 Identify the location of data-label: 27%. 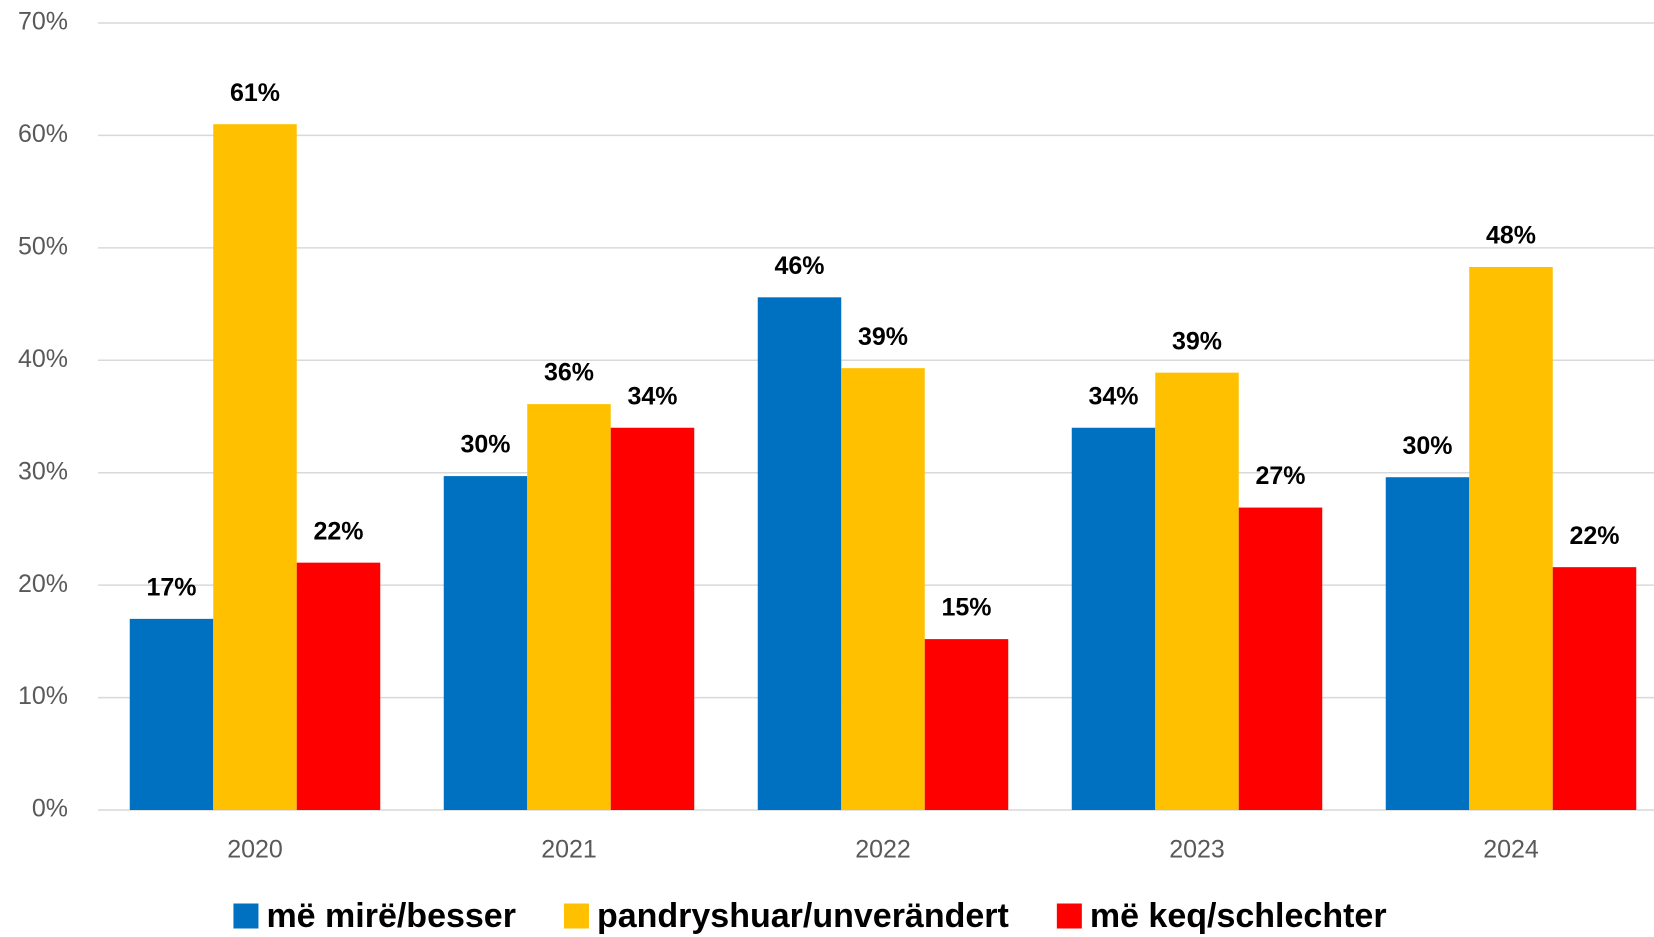
(1280, 476).